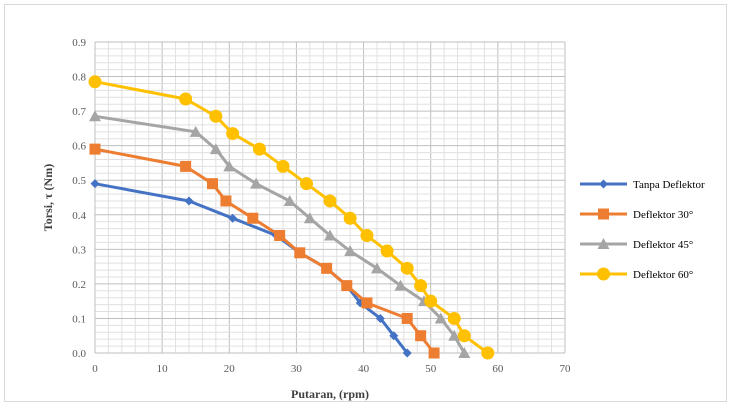  I want to click on legend-label: Deflektor 60°, so click(663, 275).